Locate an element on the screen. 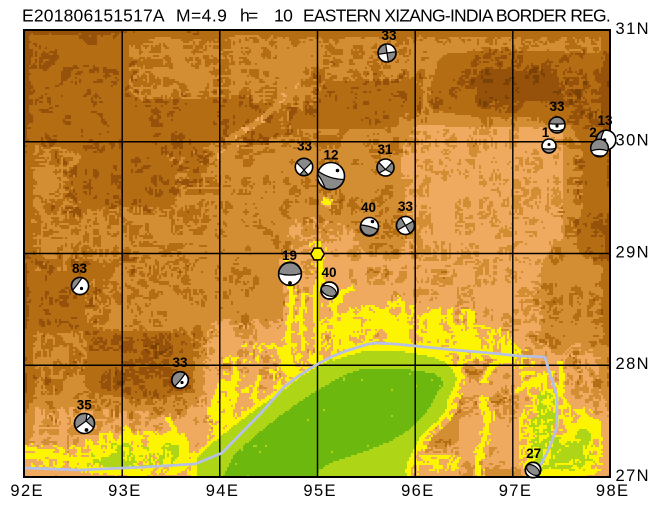 Image resolution: width=655 pixels, height=505 pixels. svg-text: 30N is located at coordinates (633, 141).